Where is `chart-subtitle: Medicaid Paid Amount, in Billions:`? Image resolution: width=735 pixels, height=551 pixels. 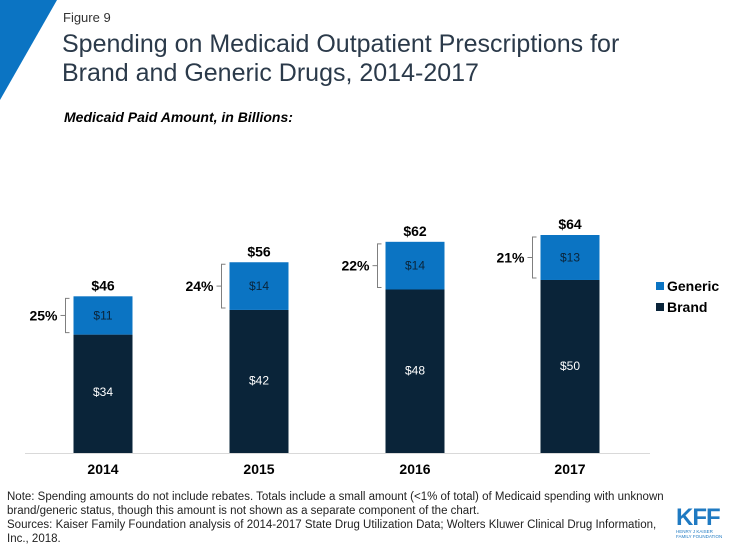
chart-subtitle: Medicaid Paid Amount, in Billions: is located at coordinates (178, 117).